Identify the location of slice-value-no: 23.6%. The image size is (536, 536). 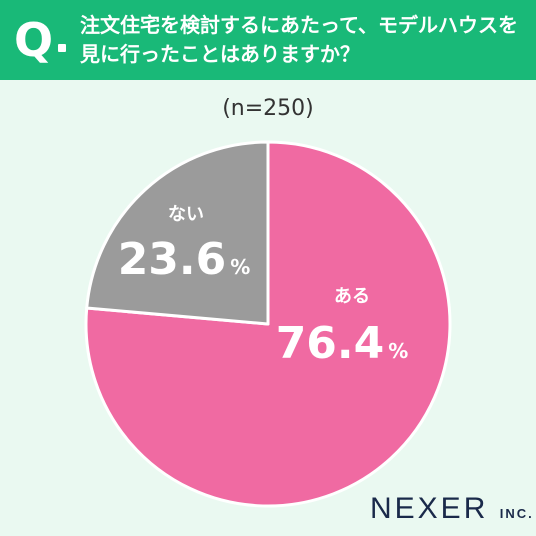
(184, 259).